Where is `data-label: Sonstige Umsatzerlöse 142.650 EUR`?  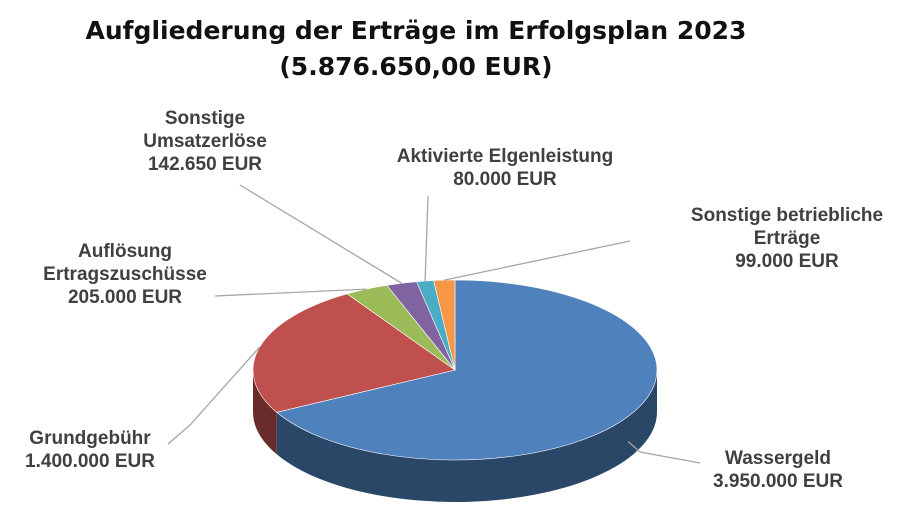
data-label: Sonstige Umsatzerlöse 142.650 EUR is located at coordinates (205, 141).